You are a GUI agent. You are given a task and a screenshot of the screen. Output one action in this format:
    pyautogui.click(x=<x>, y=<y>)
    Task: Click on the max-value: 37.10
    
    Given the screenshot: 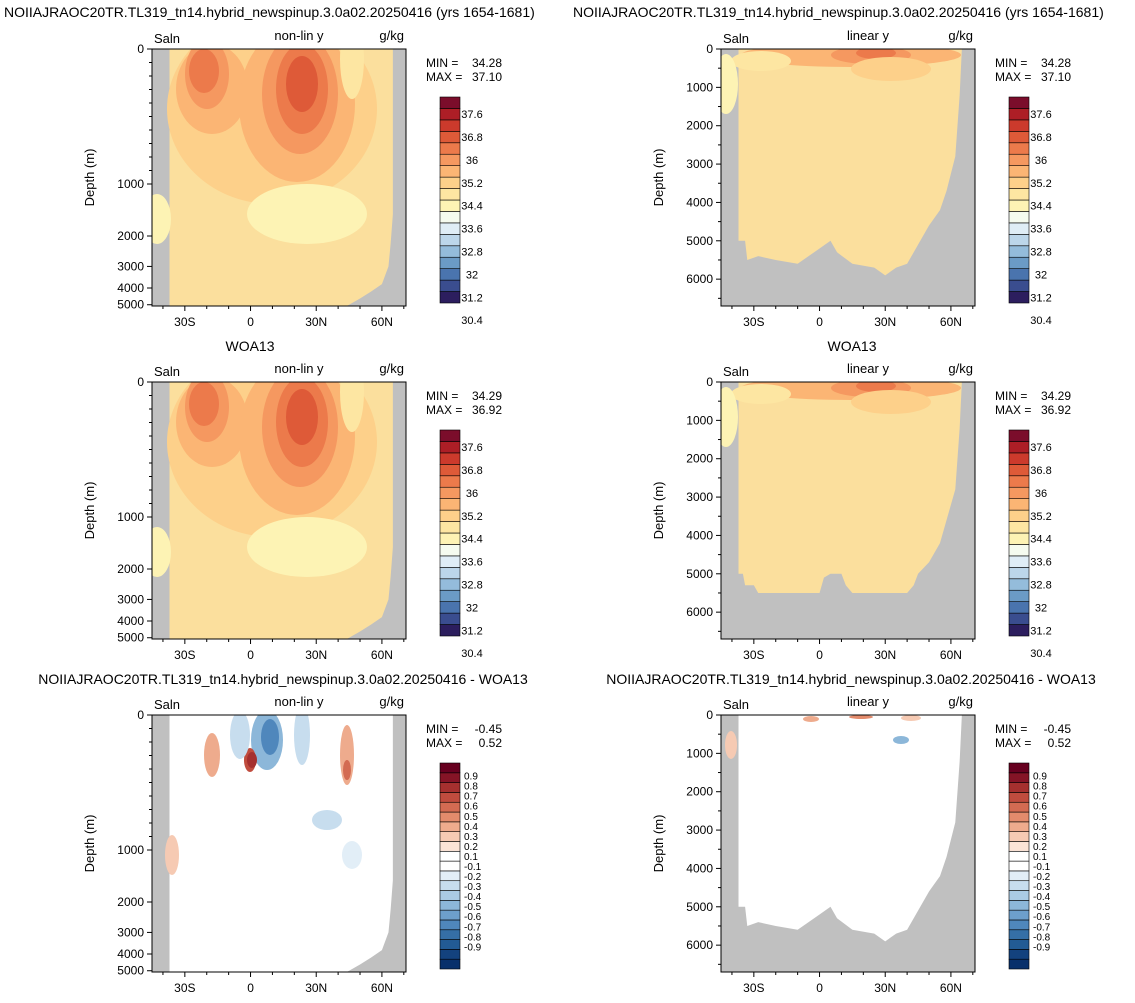 What is the action you would take?
    pyautogui.click(x=1056, y=77)
    